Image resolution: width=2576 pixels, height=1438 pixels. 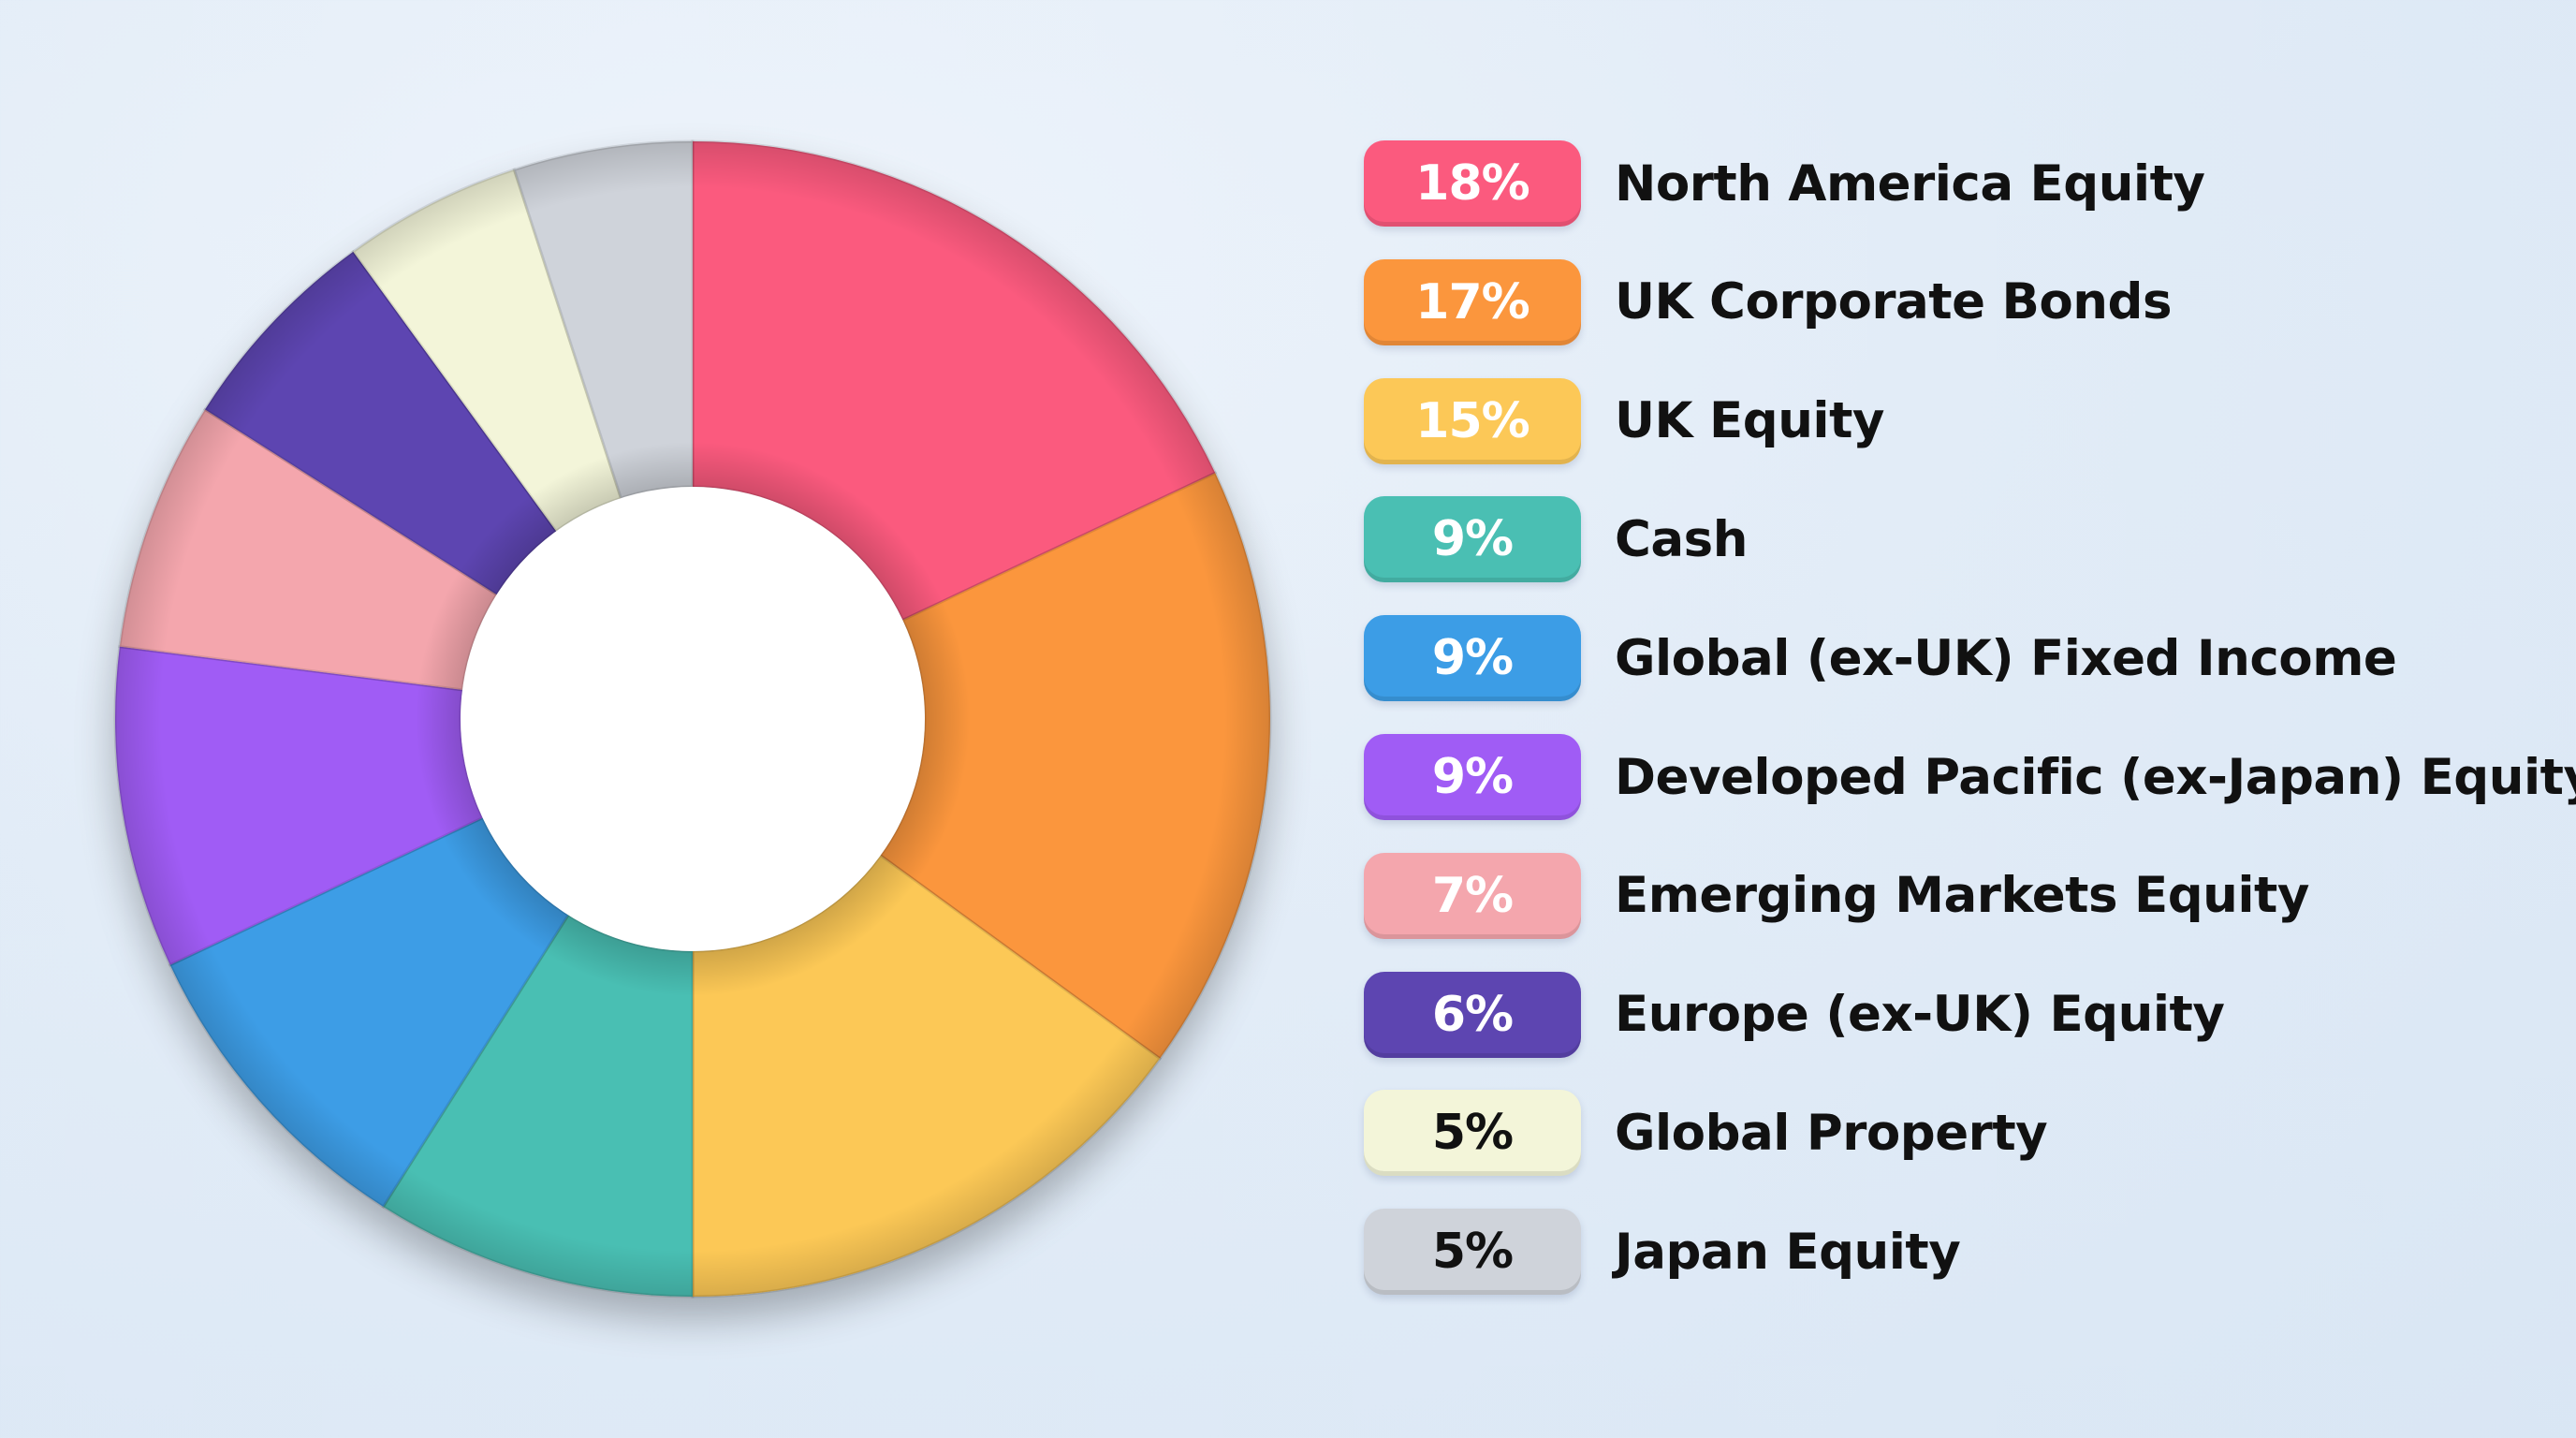 I want to click on legend-label: UK Corporate Bonds, so click(x=1894, y=302).